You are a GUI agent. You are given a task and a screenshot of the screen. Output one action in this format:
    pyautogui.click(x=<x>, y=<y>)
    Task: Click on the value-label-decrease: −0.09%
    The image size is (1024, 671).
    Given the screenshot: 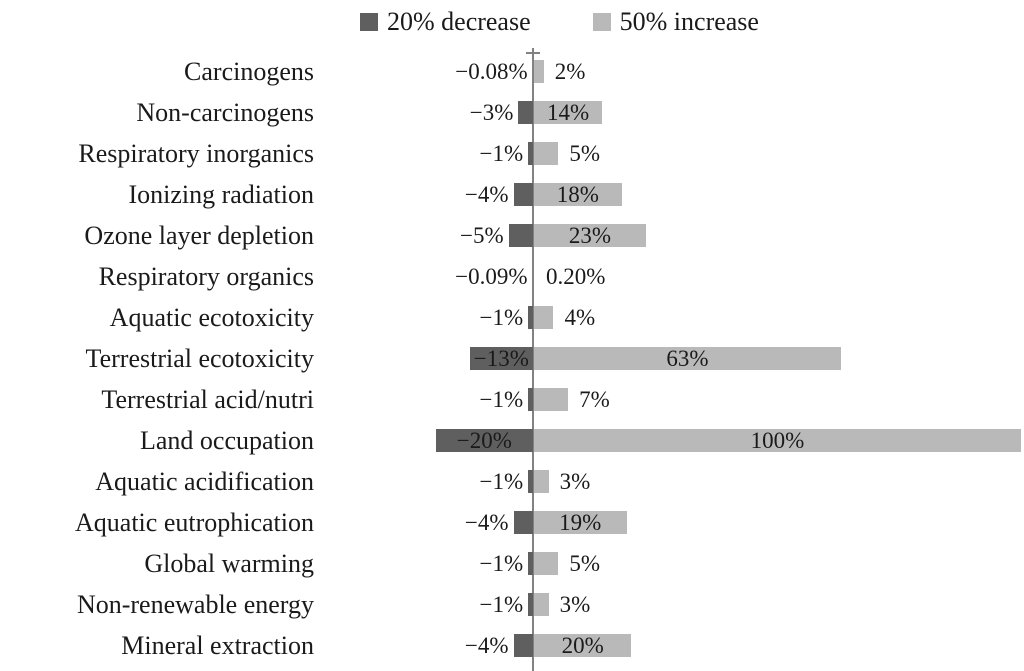 What is the action you would take?
    pyautogui.click(x=491, y=276)
    